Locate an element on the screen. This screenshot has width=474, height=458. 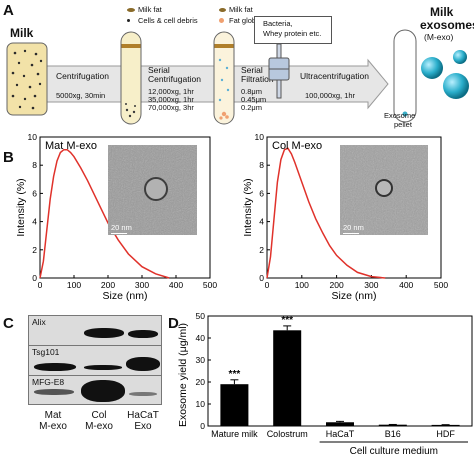
lane-label-col-1: Col is located at coordinates (99, 415).